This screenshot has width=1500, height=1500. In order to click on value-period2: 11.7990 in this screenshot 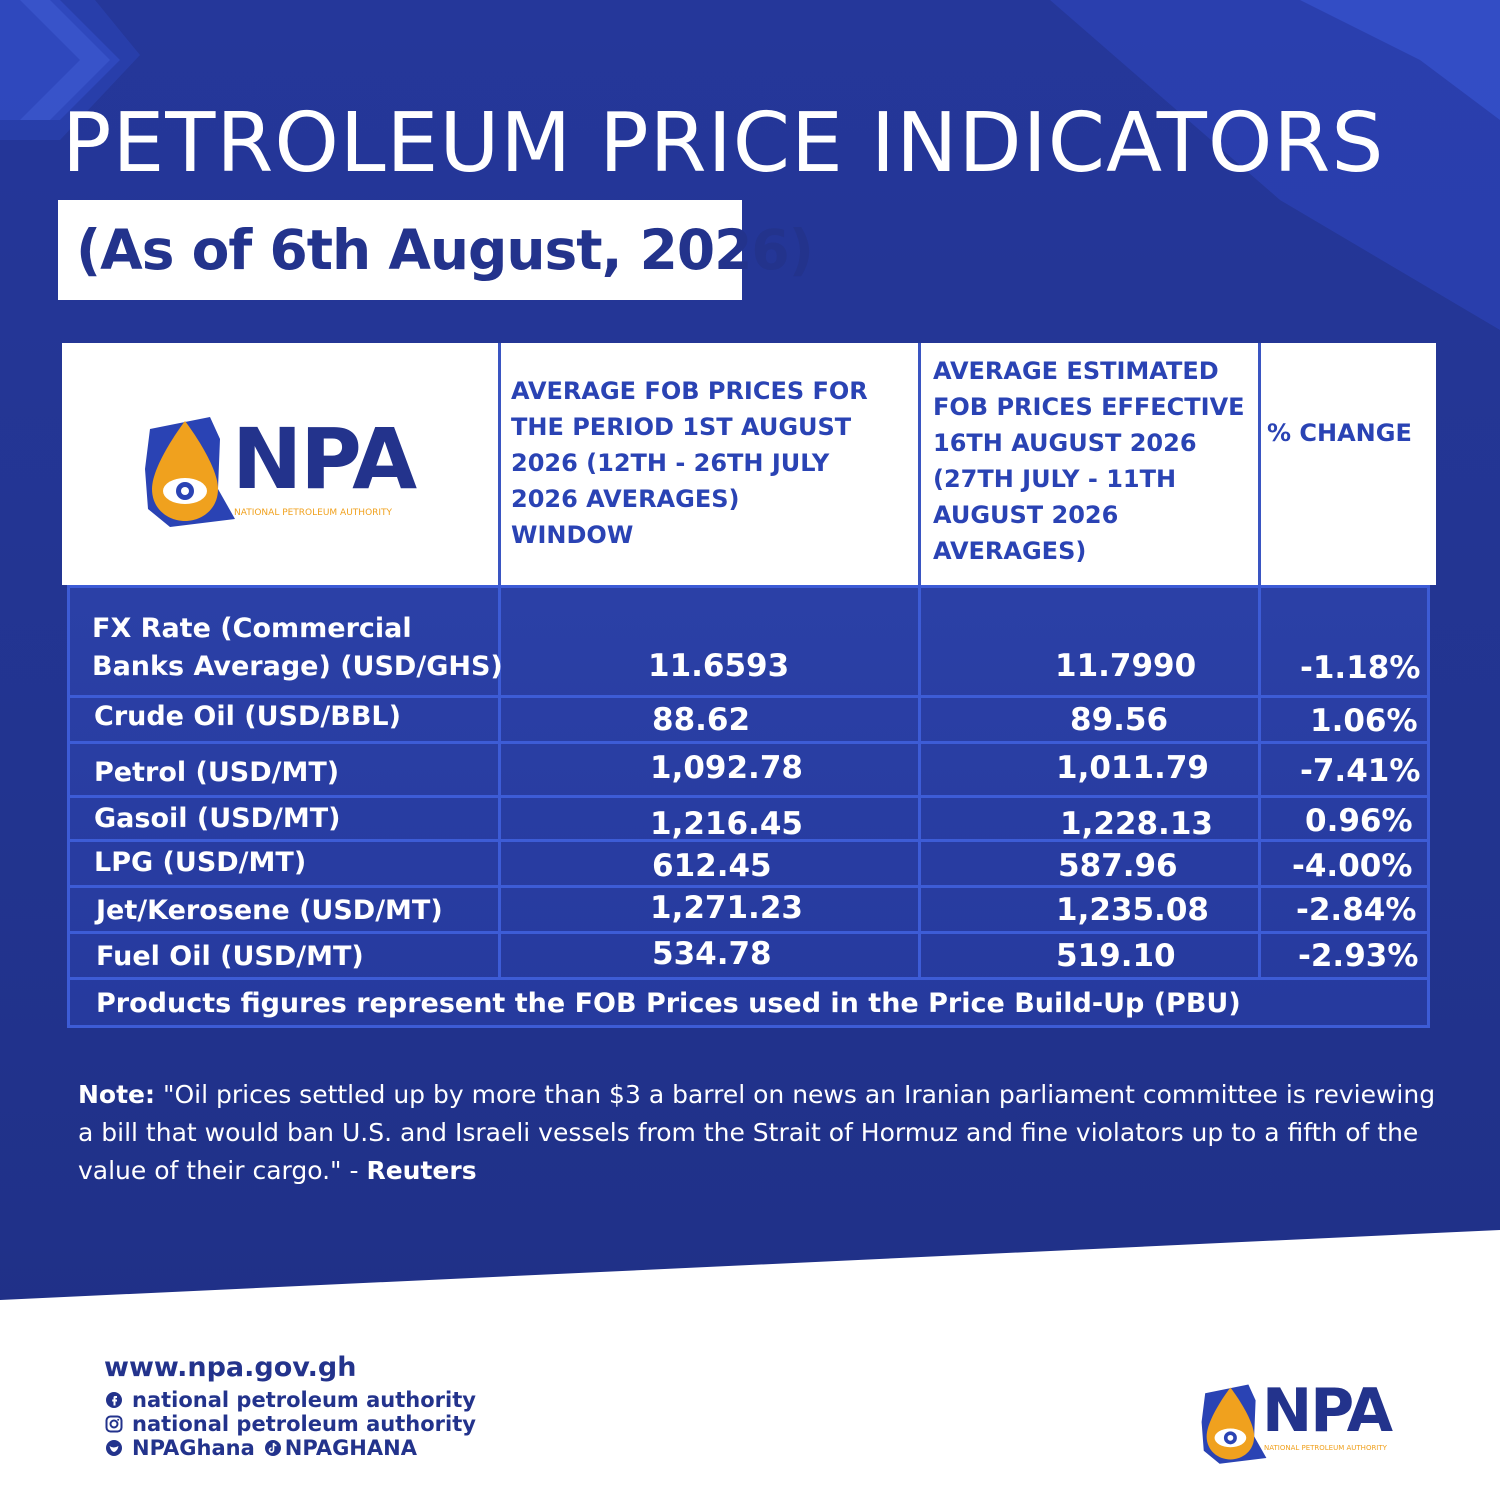, I will do `click(1126, 666)`.